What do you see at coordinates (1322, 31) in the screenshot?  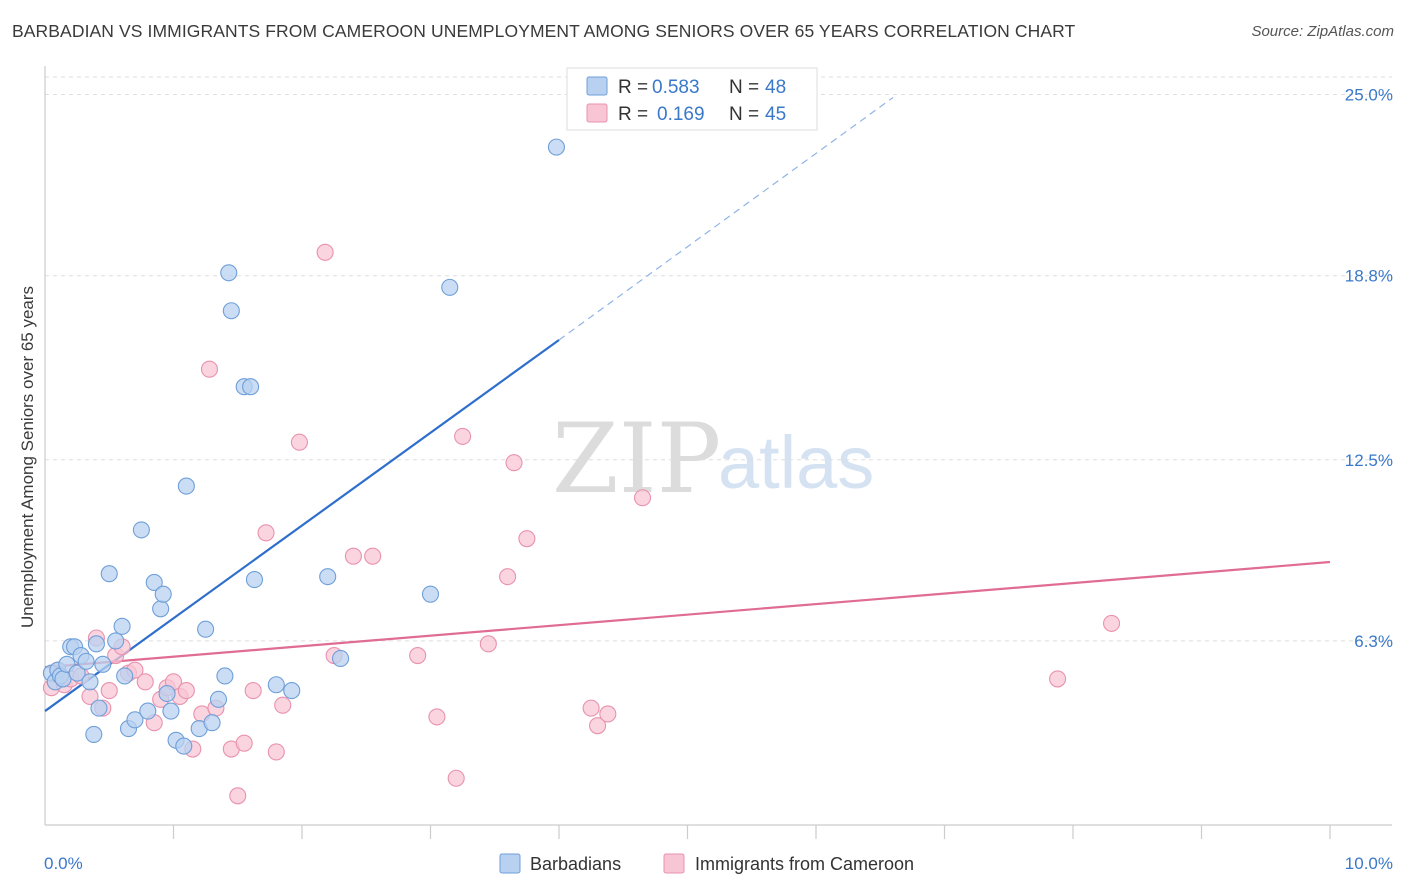 I see `chart-source: Source: ZipAtlas.com` at bounding box center [1322, 31].